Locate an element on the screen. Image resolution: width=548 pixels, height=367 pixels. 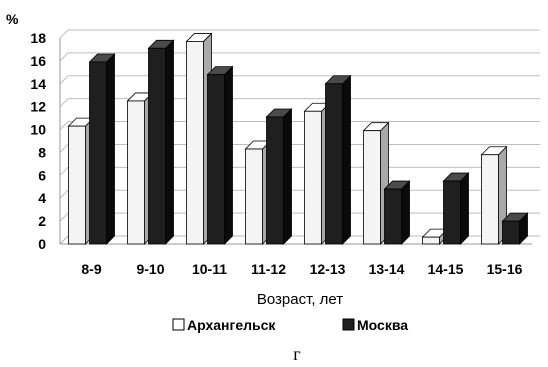
y-tick-label: 10 is located at coordinates (38, 130).